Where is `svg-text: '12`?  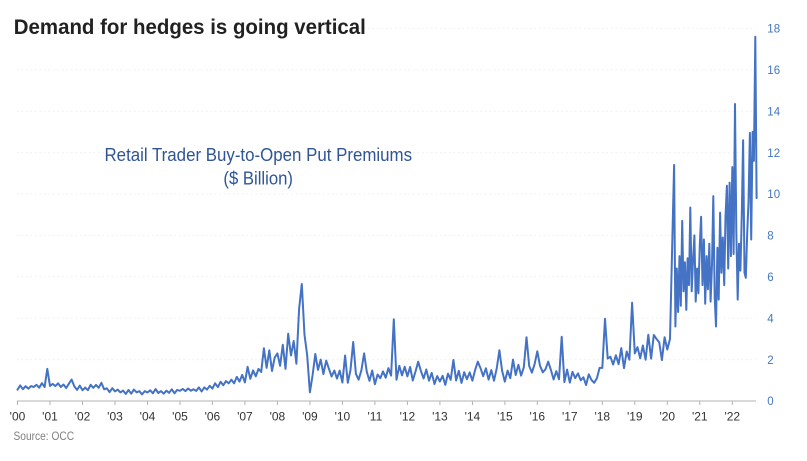 svg-text: '12 is located at coordinates (408, 416).